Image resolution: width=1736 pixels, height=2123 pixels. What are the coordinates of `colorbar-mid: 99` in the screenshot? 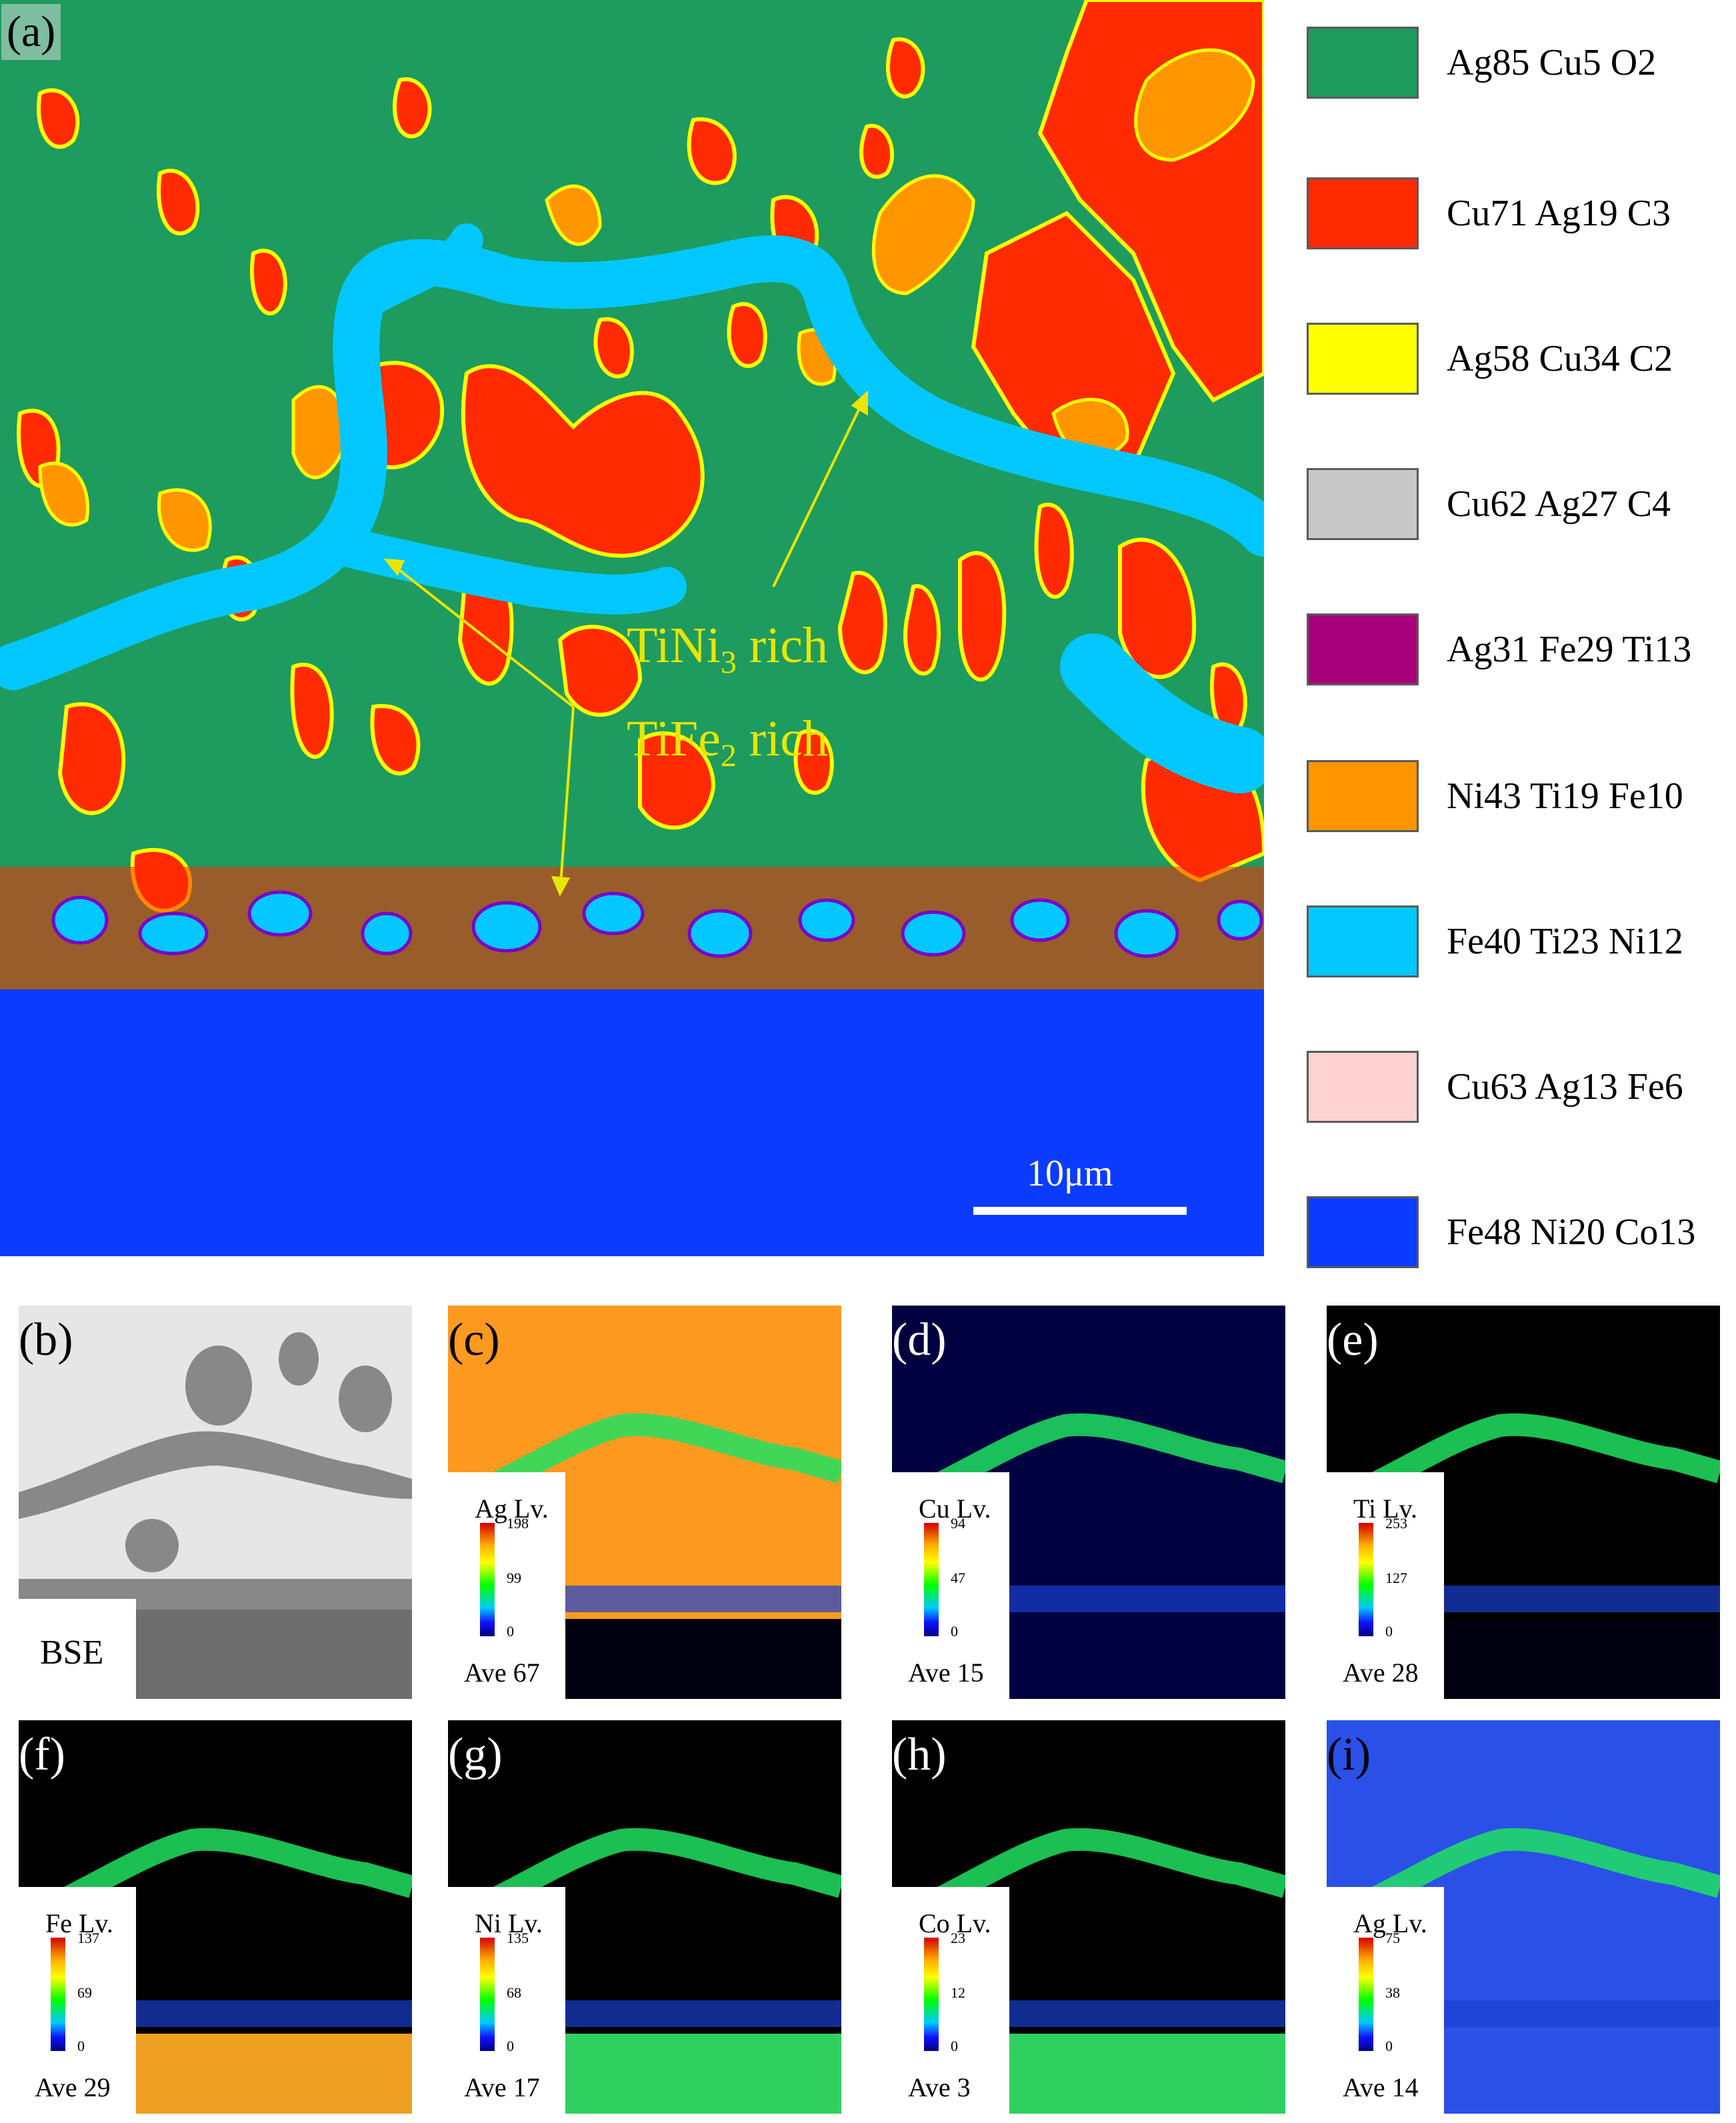 It's located at (514, 1578).